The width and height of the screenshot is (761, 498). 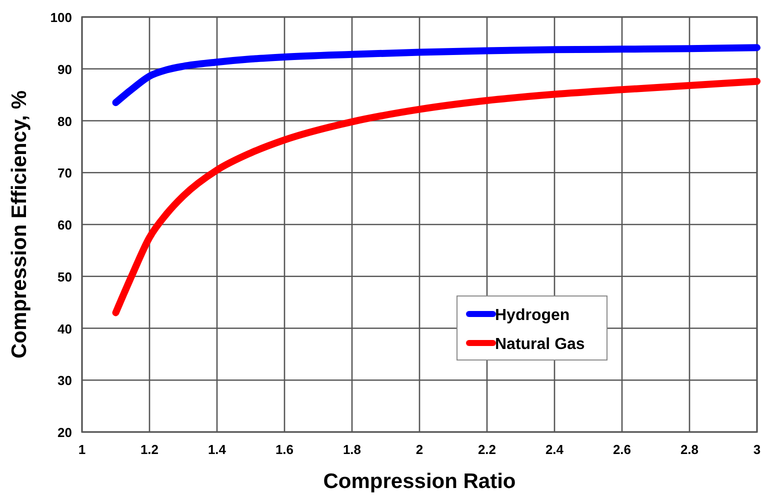 What do you see at coordinates (757, 449) in the screenshot?
I see `x-tick-label: 3` at bounding box center [757, 449].